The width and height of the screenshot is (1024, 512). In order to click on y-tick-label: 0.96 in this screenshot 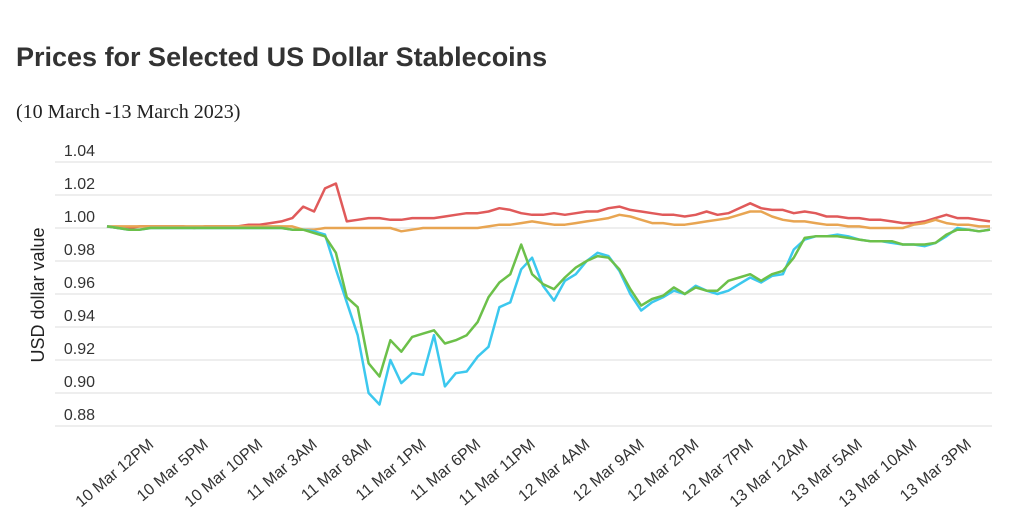, I will do `click(79, 283)`.